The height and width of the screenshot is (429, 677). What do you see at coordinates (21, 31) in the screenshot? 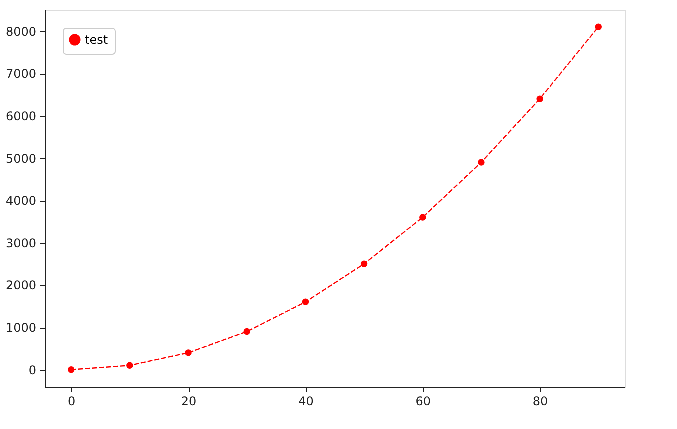
I see `y-tick-label: 8000` at bounding box center [21, 31].